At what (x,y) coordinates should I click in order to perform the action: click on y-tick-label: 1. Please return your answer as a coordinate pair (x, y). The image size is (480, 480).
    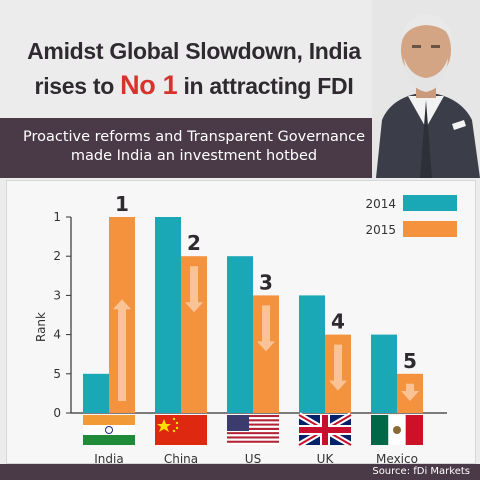
    Looking at the image, I should click on (57, 217).